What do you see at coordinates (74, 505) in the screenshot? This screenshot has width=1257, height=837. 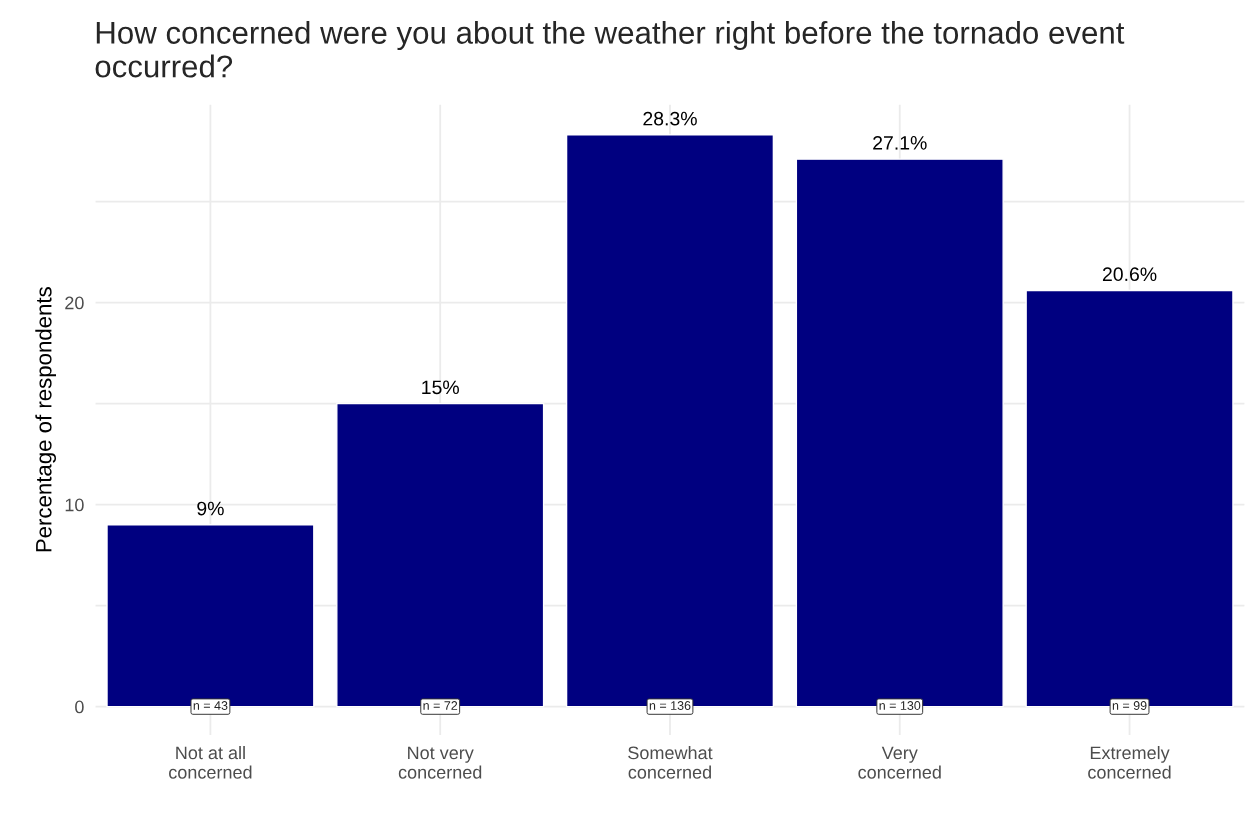 I see `y-tick-label: 10` at bounding box center [74, 505].